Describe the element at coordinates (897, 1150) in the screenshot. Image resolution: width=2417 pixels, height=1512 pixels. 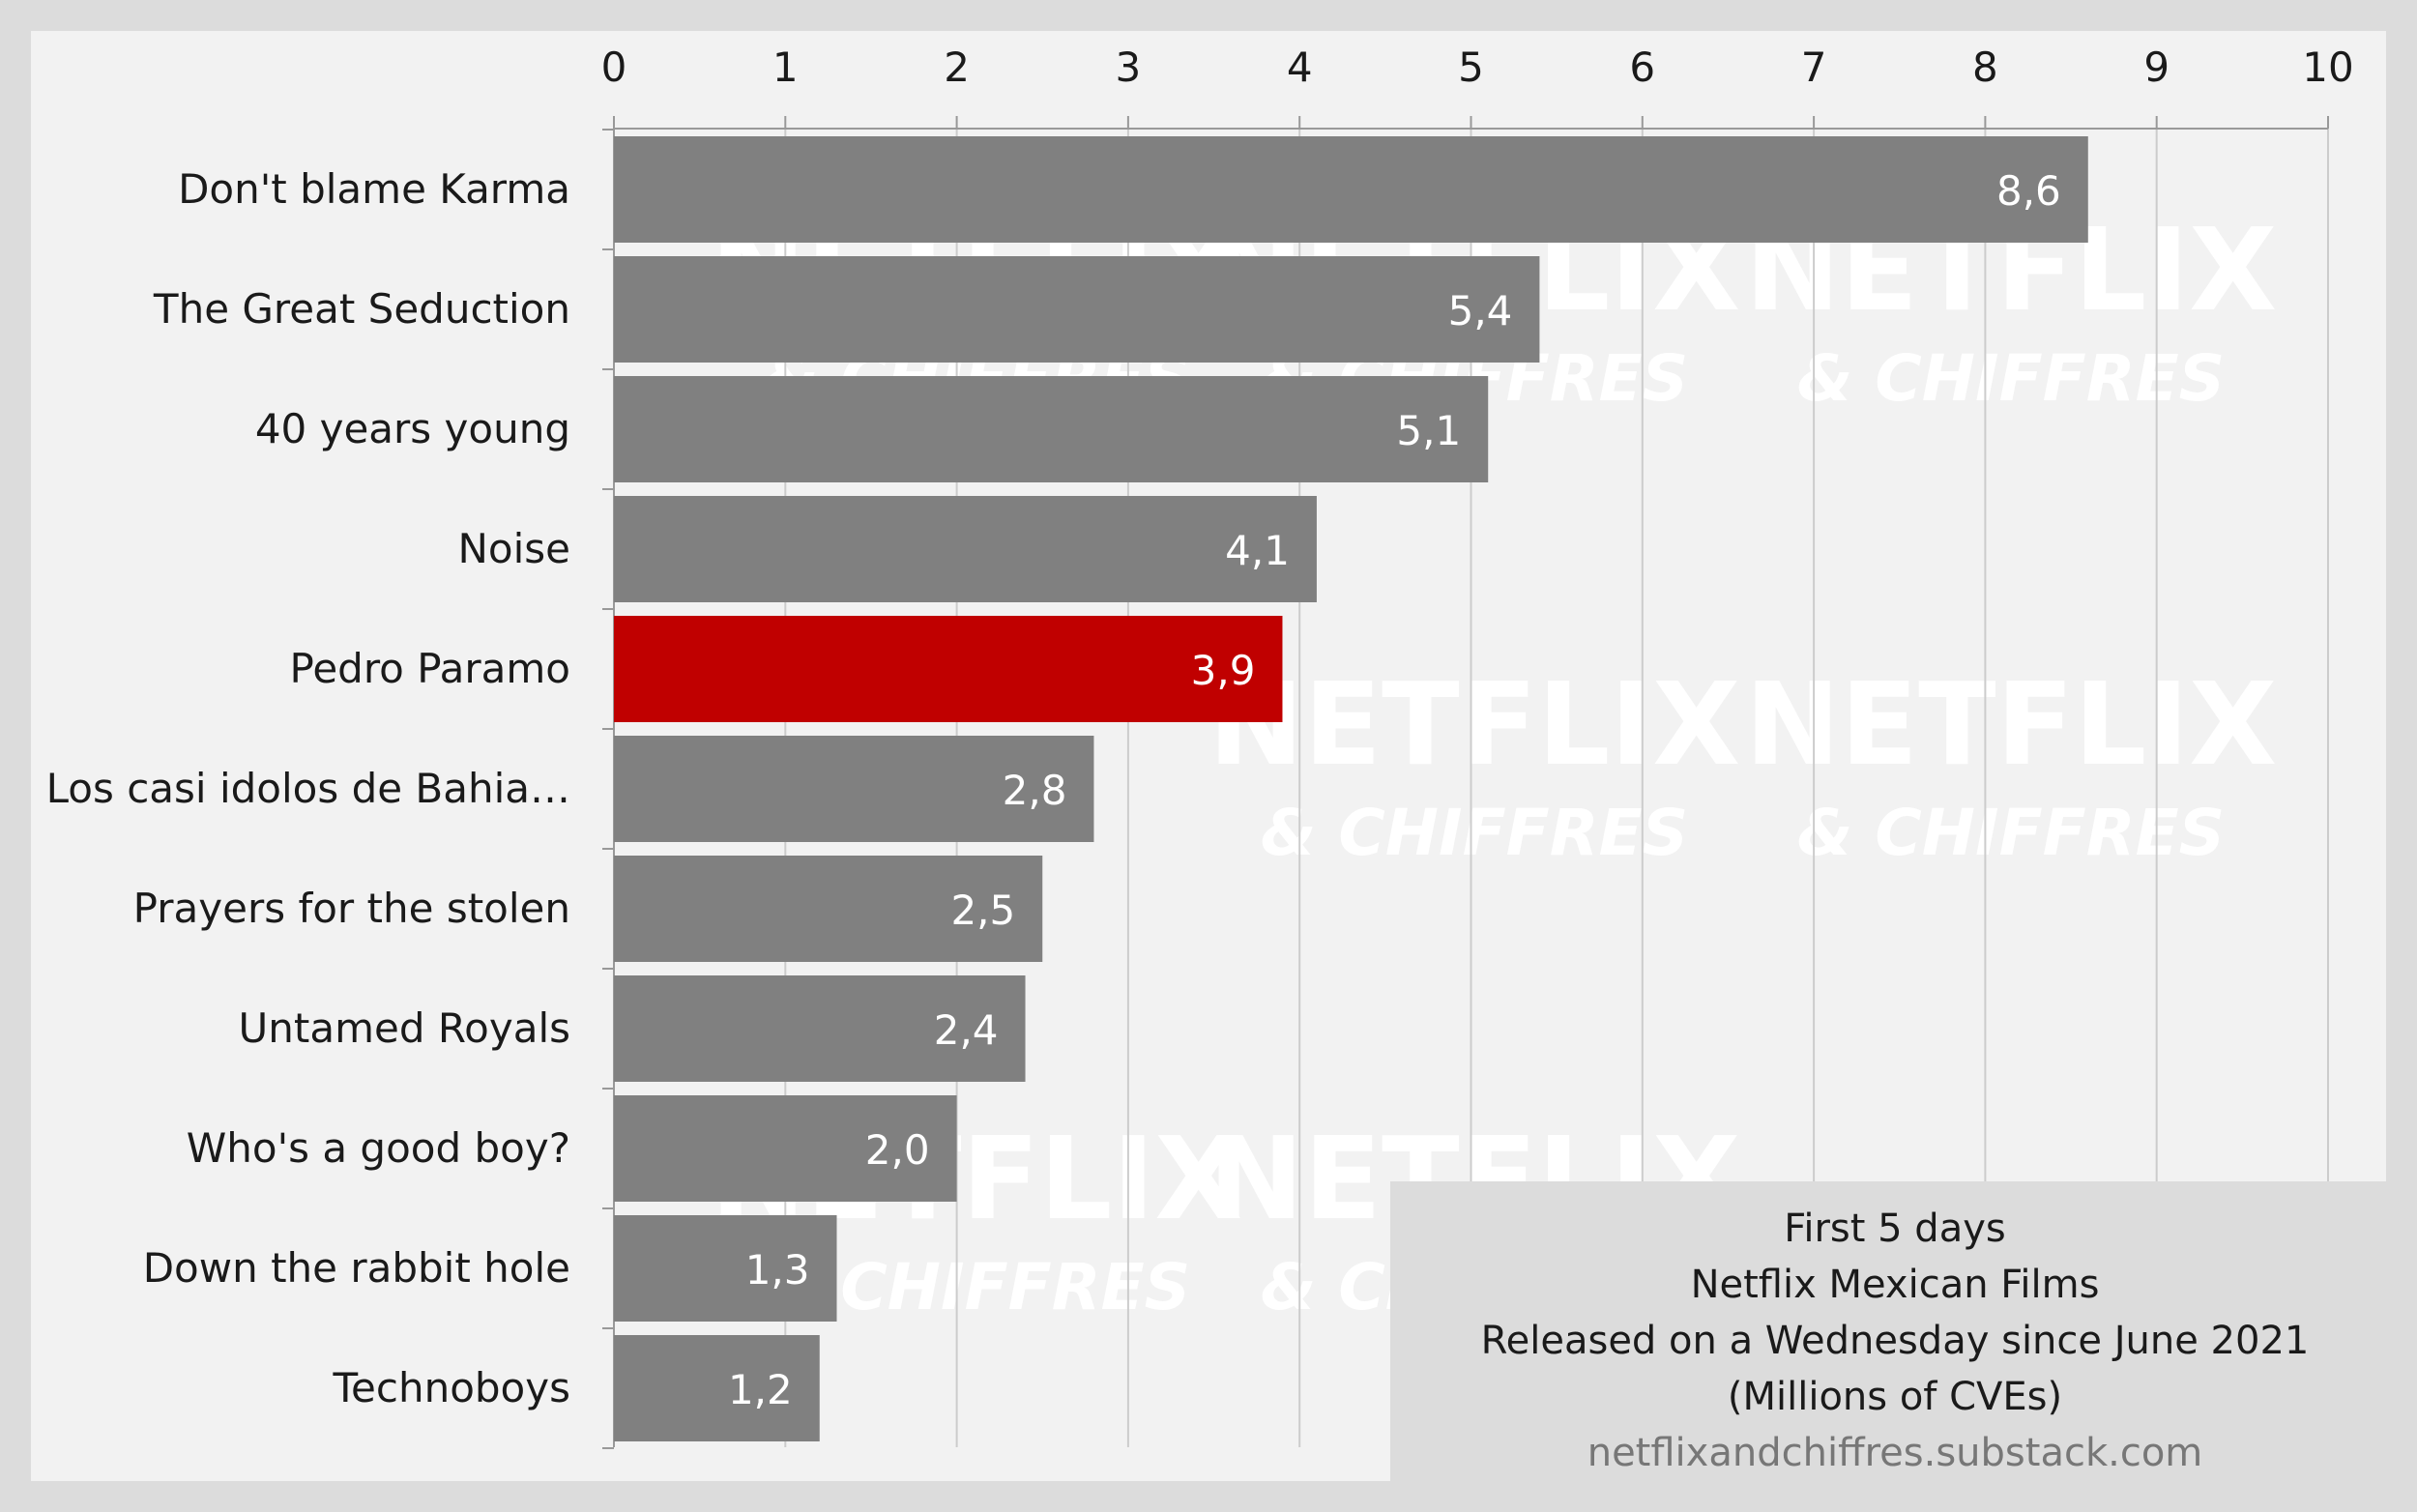
I see `value-label: 2,0` at that location.